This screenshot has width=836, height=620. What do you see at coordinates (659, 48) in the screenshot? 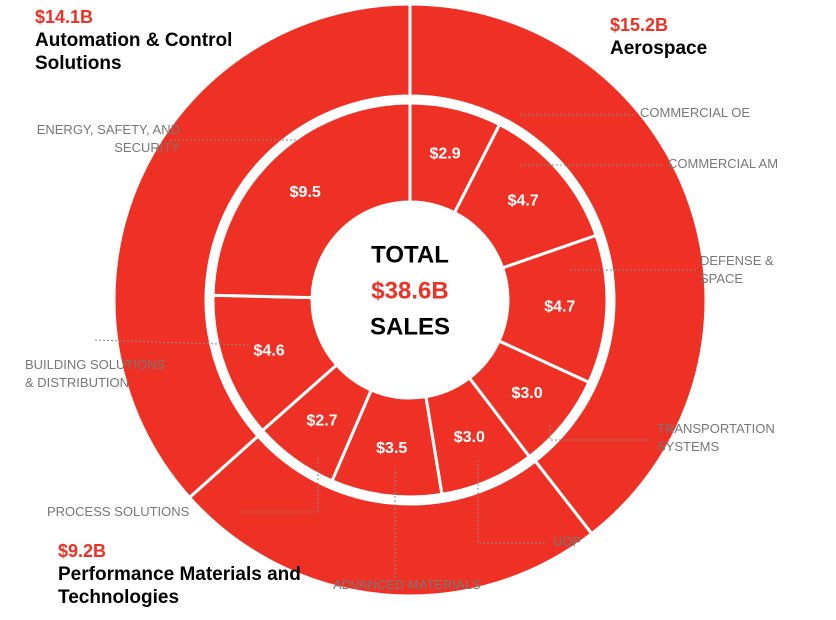
I see `group-name: Aerospace` at bounding box center [659, 48].